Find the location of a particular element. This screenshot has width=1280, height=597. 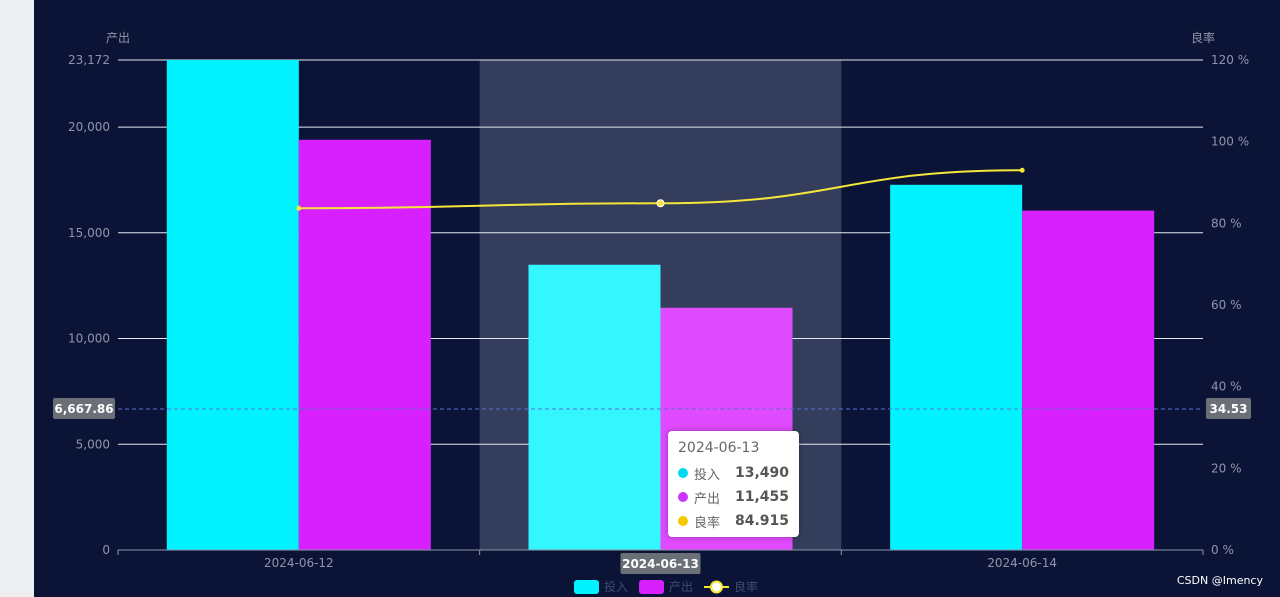

y-left-axis-name: 产出 is located at coordinates (118, 38).